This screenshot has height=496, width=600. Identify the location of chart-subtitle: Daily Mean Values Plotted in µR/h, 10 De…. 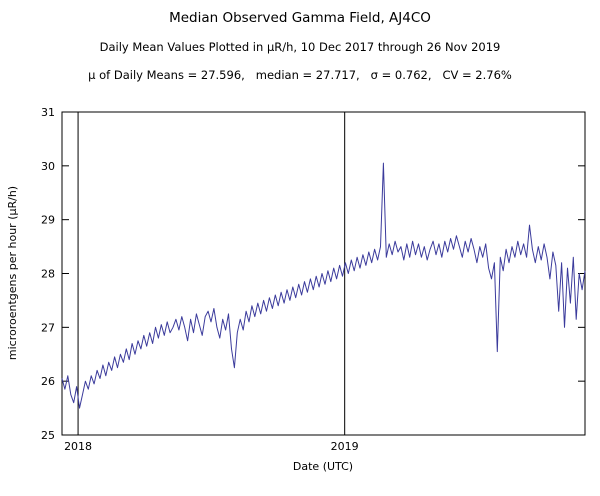
(300, 47).